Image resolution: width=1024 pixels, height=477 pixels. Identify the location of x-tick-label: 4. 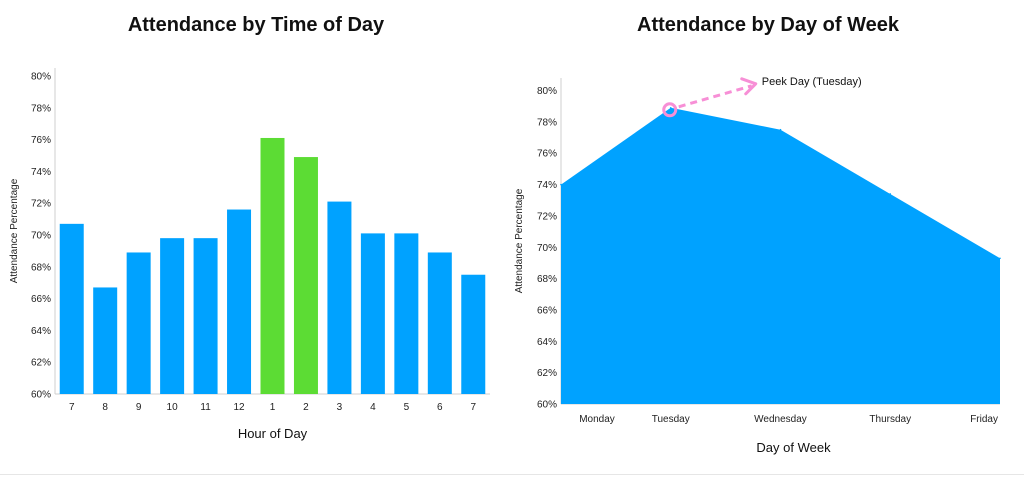
(373, 407).